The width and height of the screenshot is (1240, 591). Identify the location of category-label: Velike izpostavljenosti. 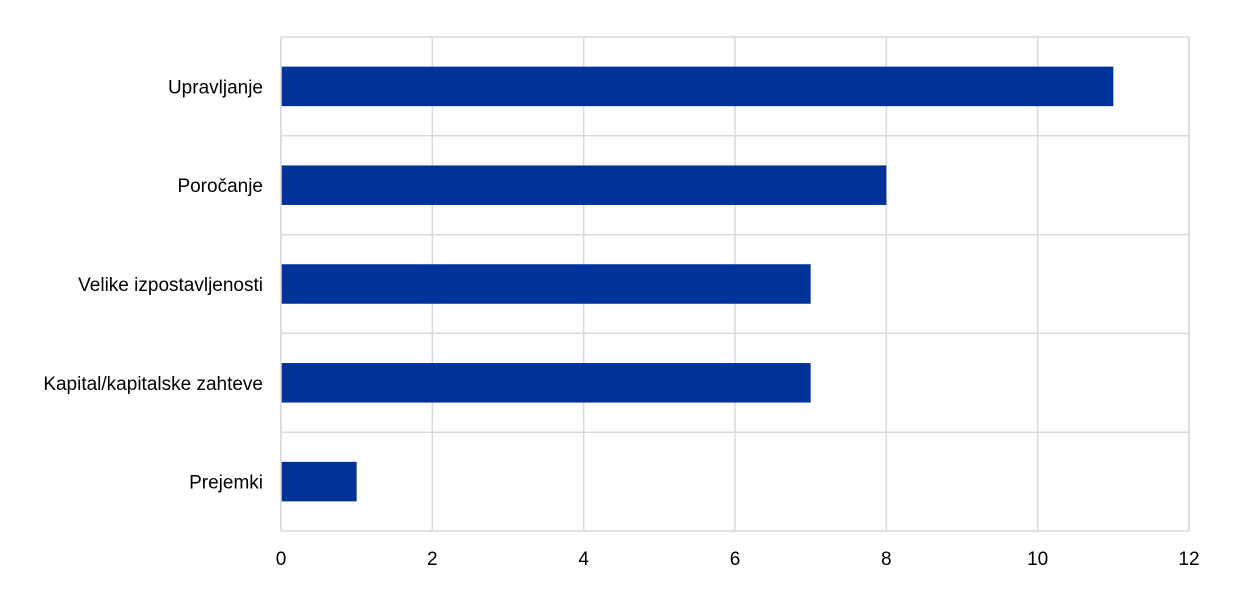
(170, 285).